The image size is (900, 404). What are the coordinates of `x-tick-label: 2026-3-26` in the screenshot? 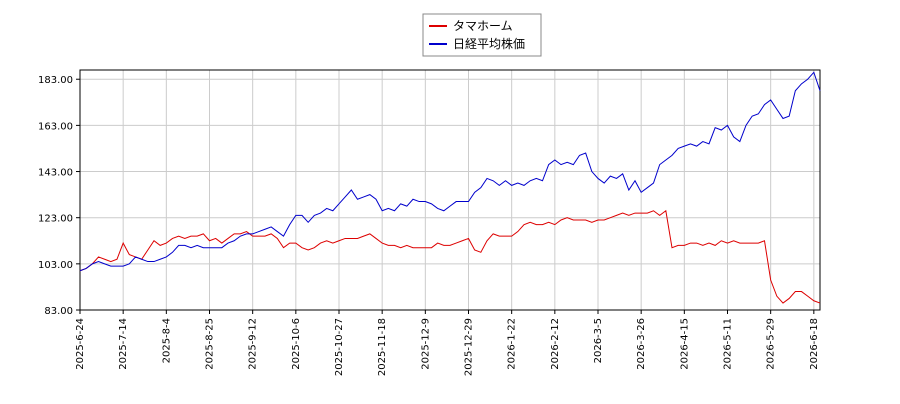 It's located at (641, 344).